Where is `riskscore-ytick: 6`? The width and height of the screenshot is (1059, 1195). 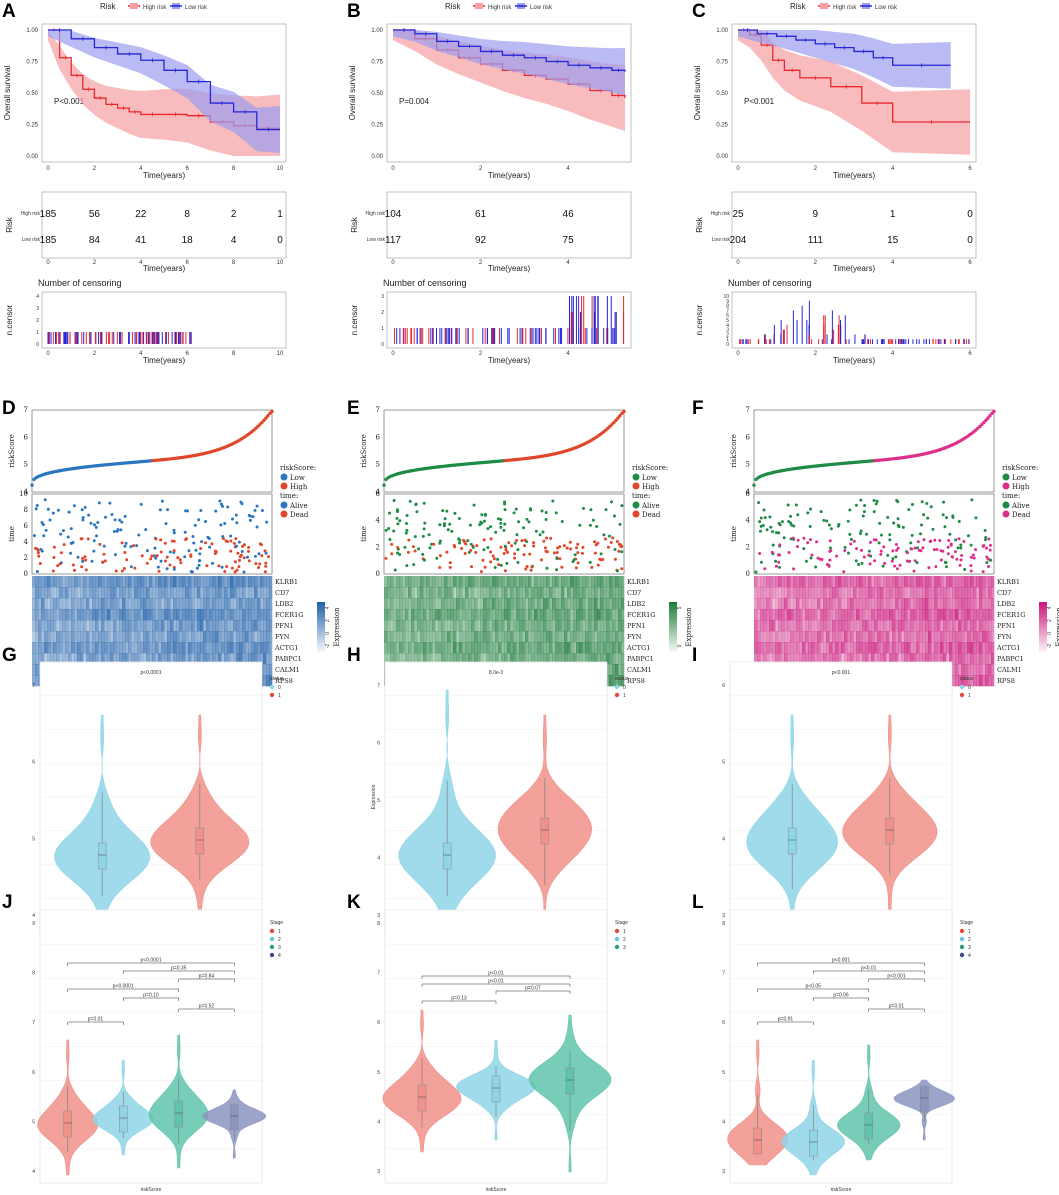 riskscore-ytick: 6 is located at coordinates (378, 437).